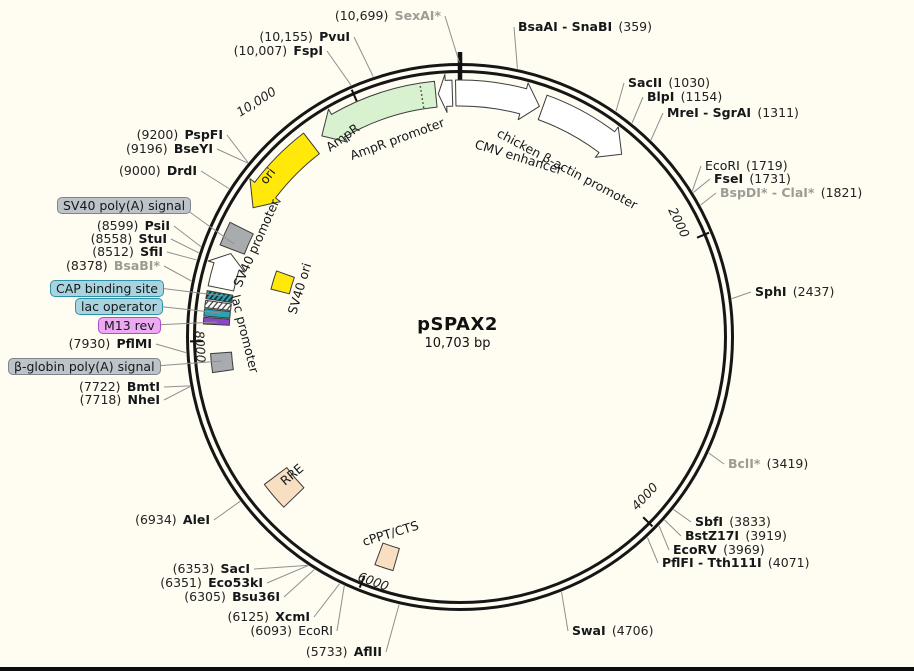  I want to click on tick-mark-2000, so click(703, 235).